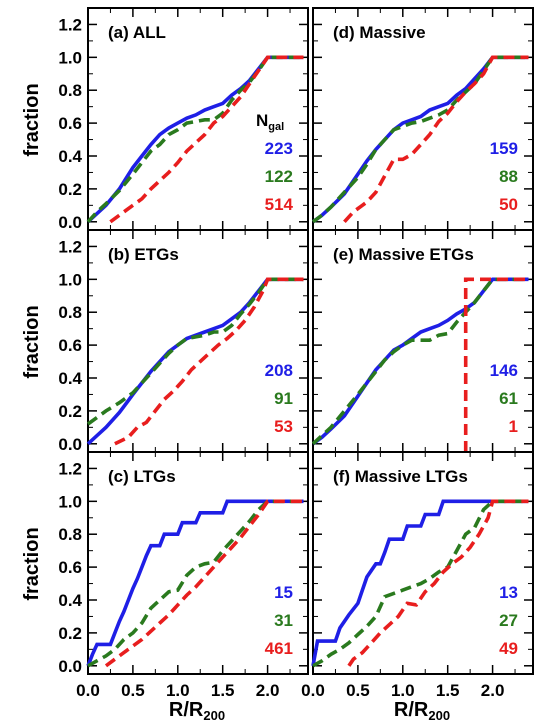 The height and width of the screenshot is (727, 545). I want to click on series-count-3: 50, so click(508, 204).